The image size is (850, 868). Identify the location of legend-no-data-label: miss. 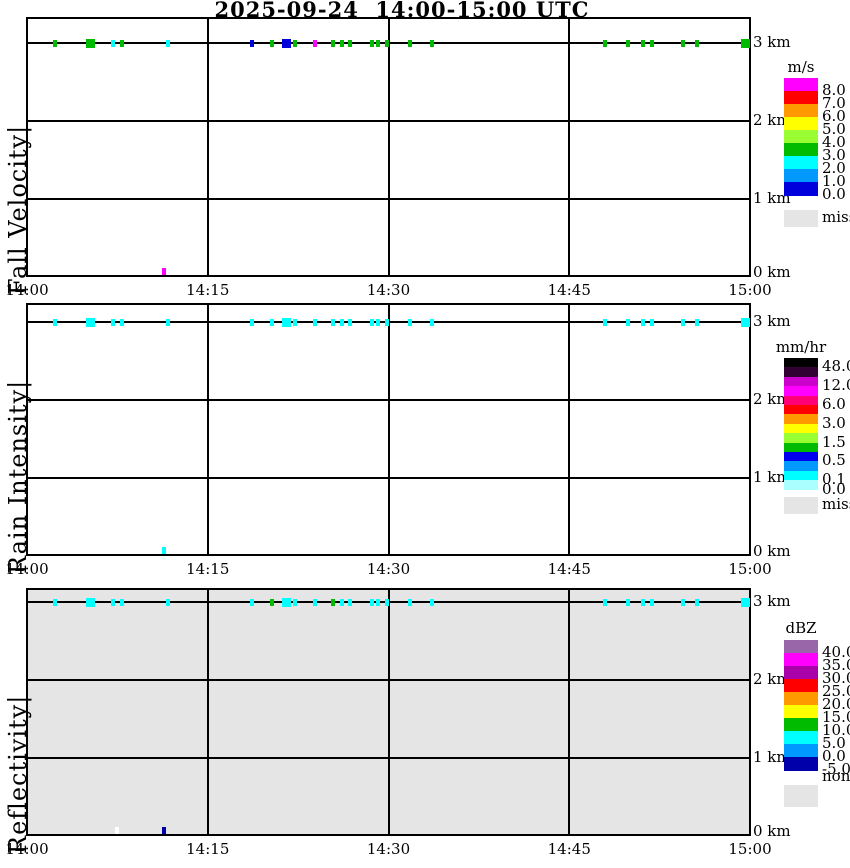
(836, 504).